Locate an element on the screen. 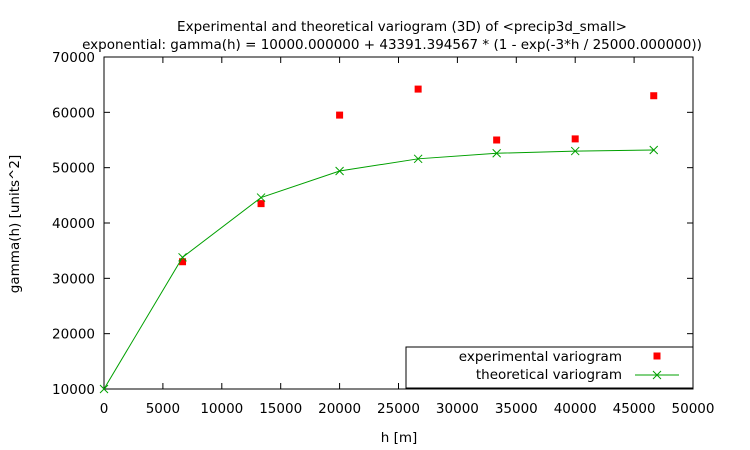 The width and height of the screenshot is (750, 450). y-tick-label: 60000 is located at coordinates (73, 113).